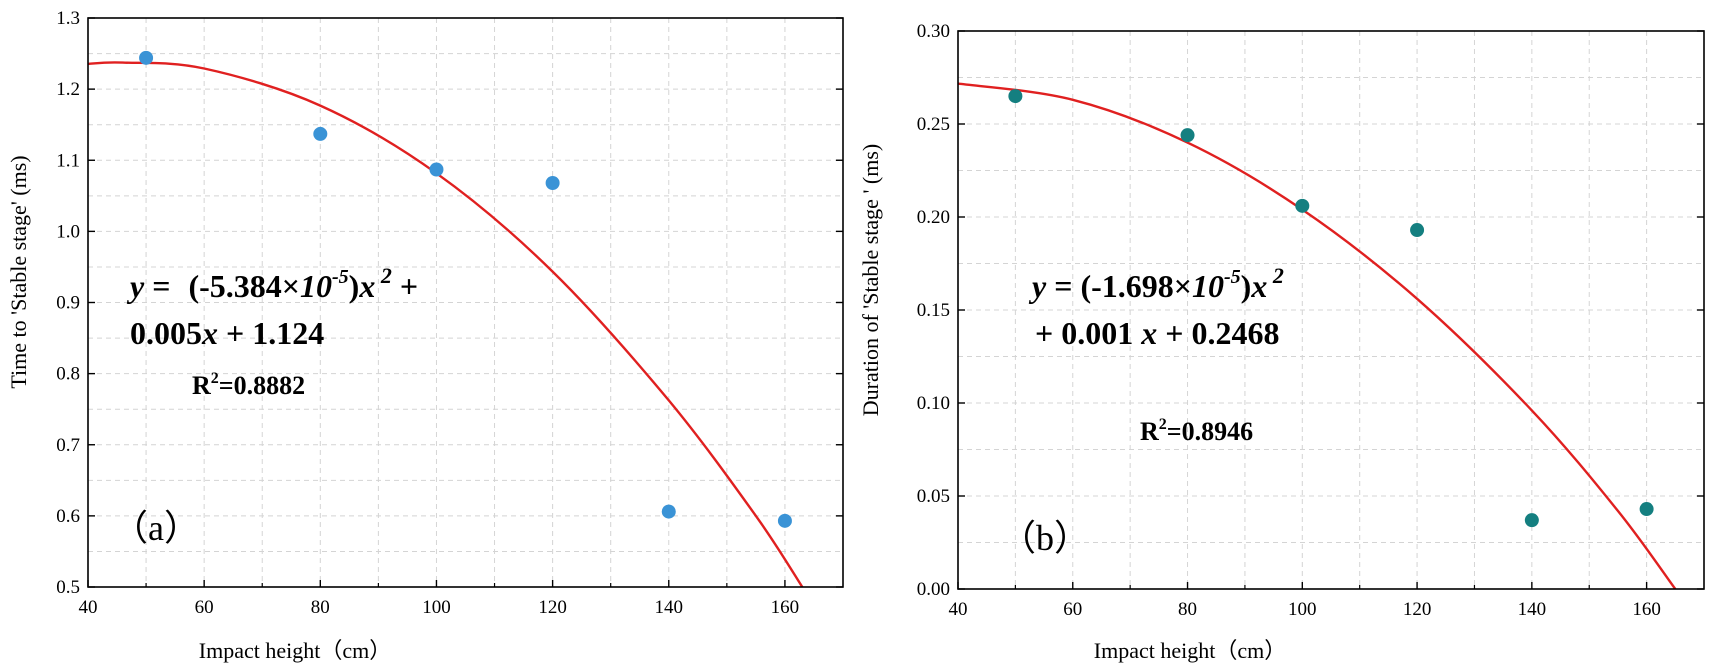 The image size is (1712, 666). What do you see at coordinates (227, 333) in the screenshot?
I see `chart-a-fit-equation-line2: 0.005x + 1.124` at bounding box center [227, 333].